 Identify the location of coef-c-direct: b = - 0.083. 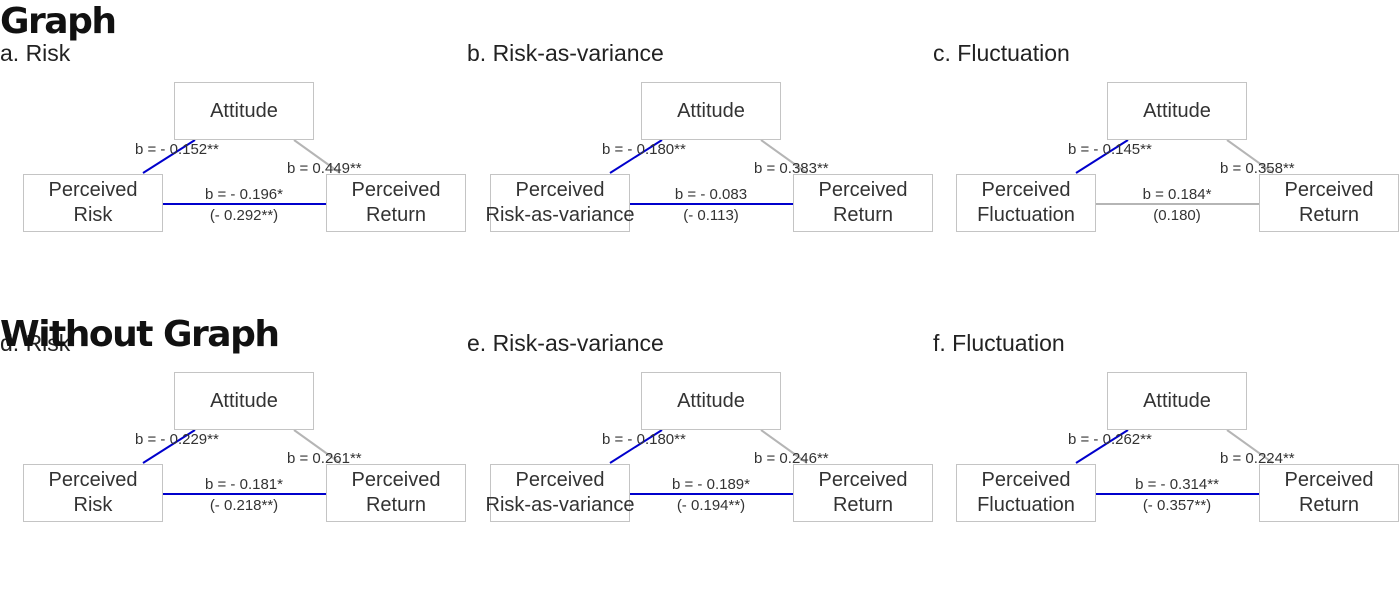
(711, 194).